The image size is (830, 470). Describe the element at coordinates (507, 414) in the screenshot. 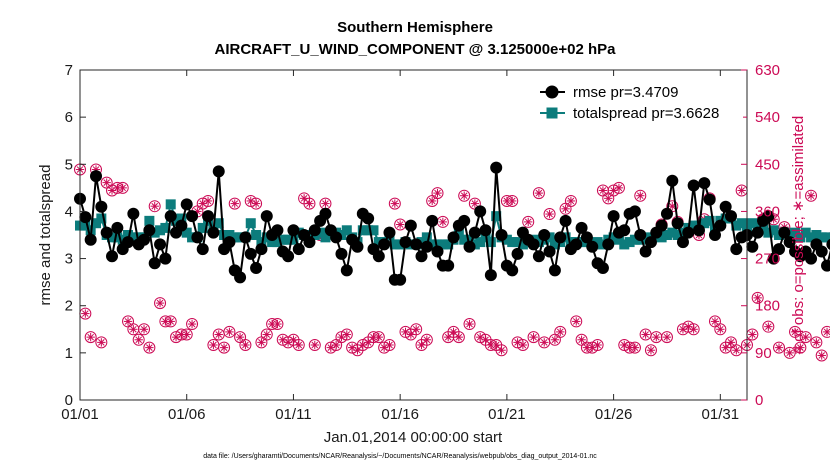

I see `x-tick-label: 01/21` at that location.